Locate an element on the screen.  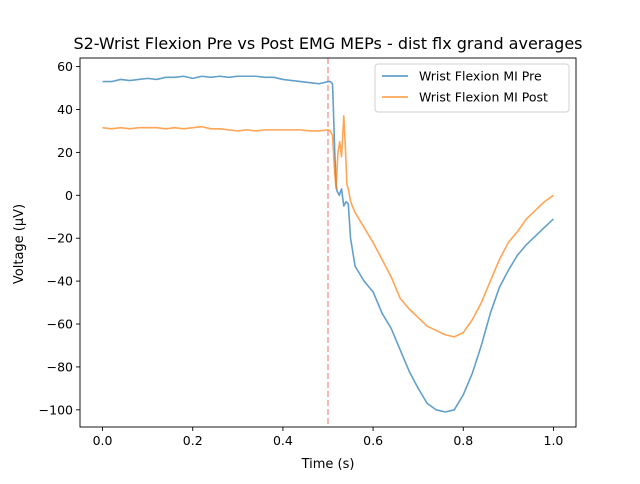
legend-label: Wrist Flexion MI Post is located at coordinates (483, 97).